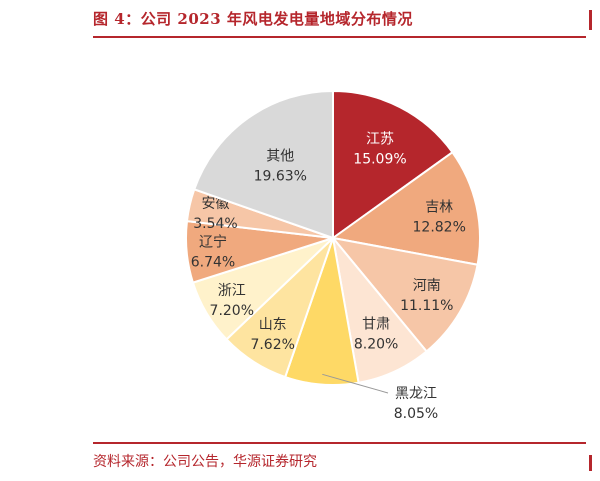  Describe the element at coordinates (439, 227) in the screenshot. I see `slice-label-value-1: 12.82%` at that location.